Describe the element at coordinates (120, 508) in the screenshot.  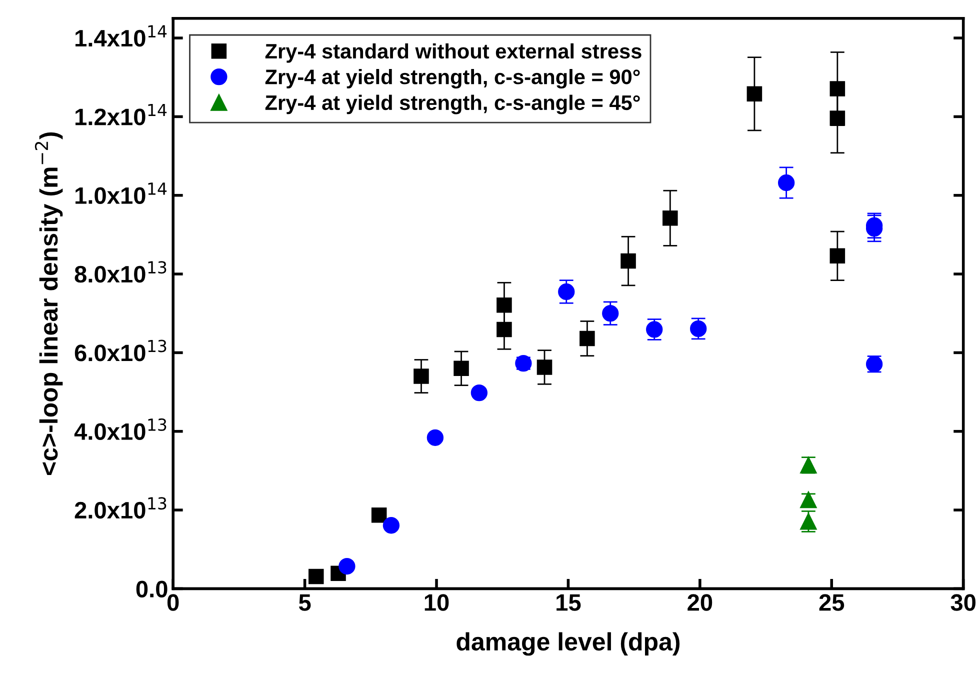
I see `y-tick-label: 2.0x10$^{13}$` at that location.